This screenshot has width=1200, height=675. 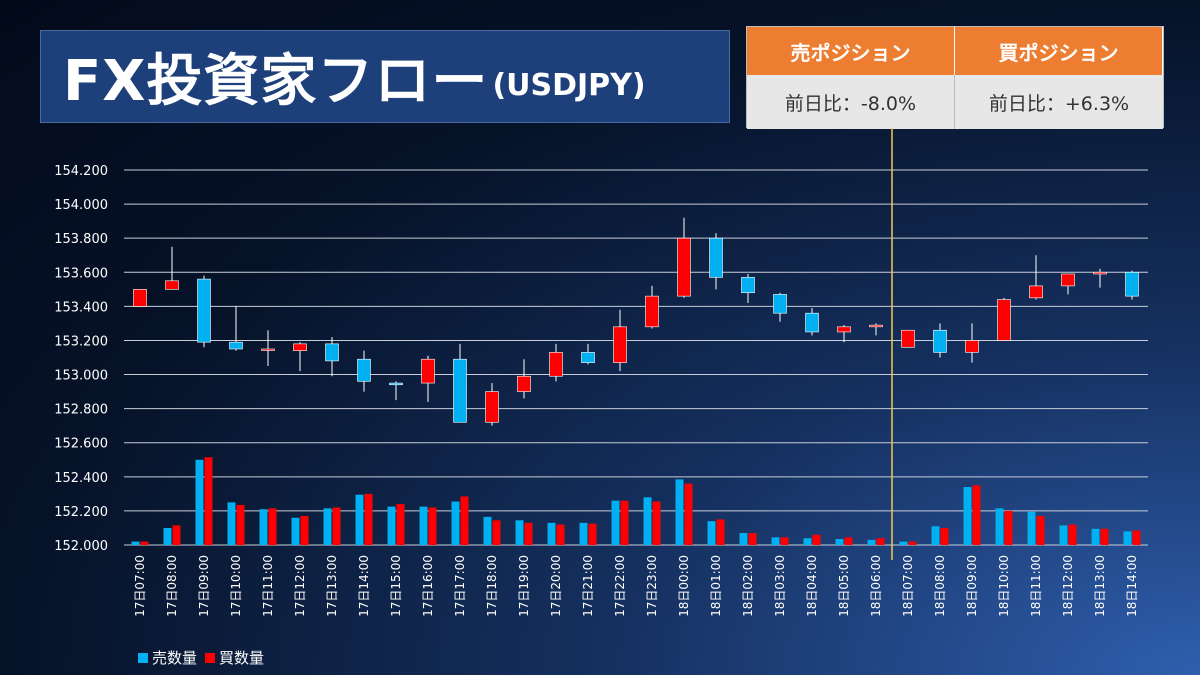 What do you see at coordinates (81, 444) in the screenshot?
I see `y-tick-label: 152.600` at bounding box center [81, 444].